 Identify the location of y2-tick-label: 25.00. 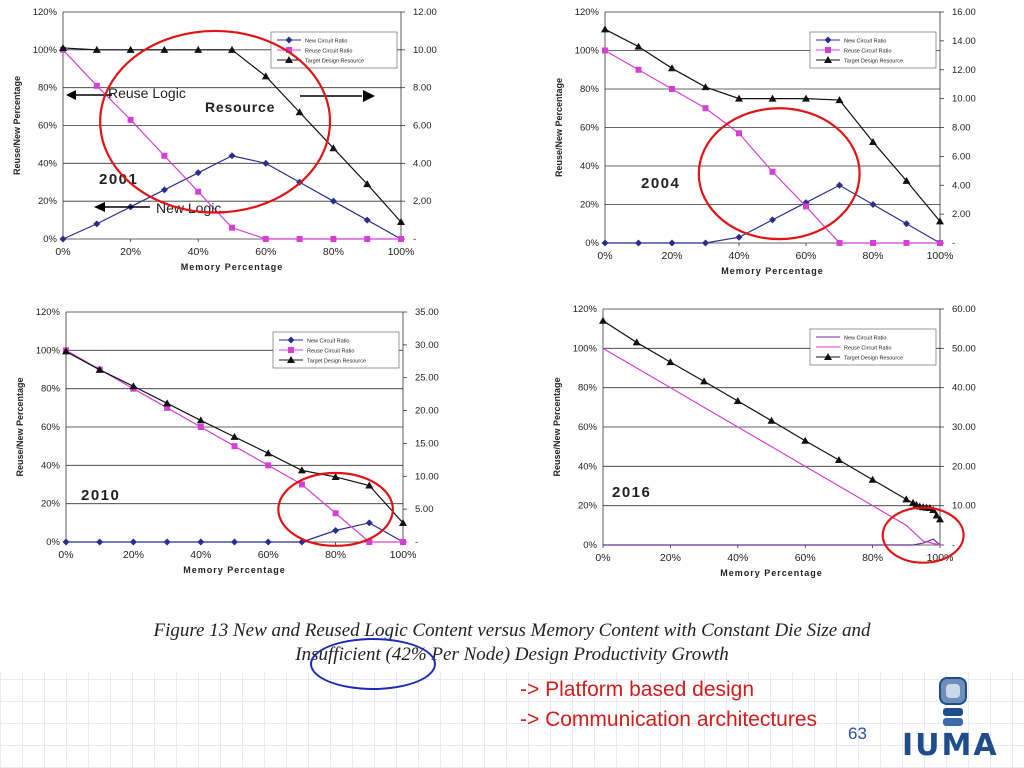
(427, 378).